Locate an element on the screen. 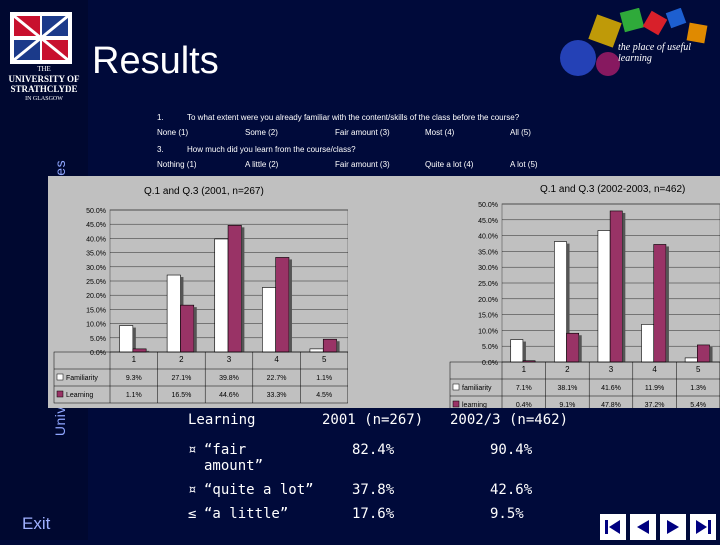 The height and width of the screenshot is (545, 720). last-slide-icon is located at coordinates (703, 527).